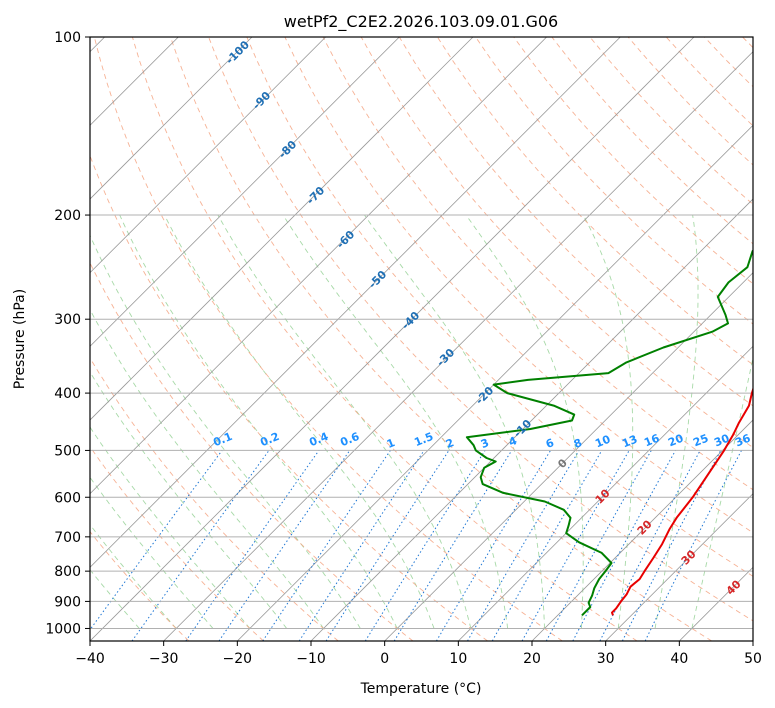 This screenshot has width=775, height=708. I want to click on x-tick-label: 50, so click(753, 659).